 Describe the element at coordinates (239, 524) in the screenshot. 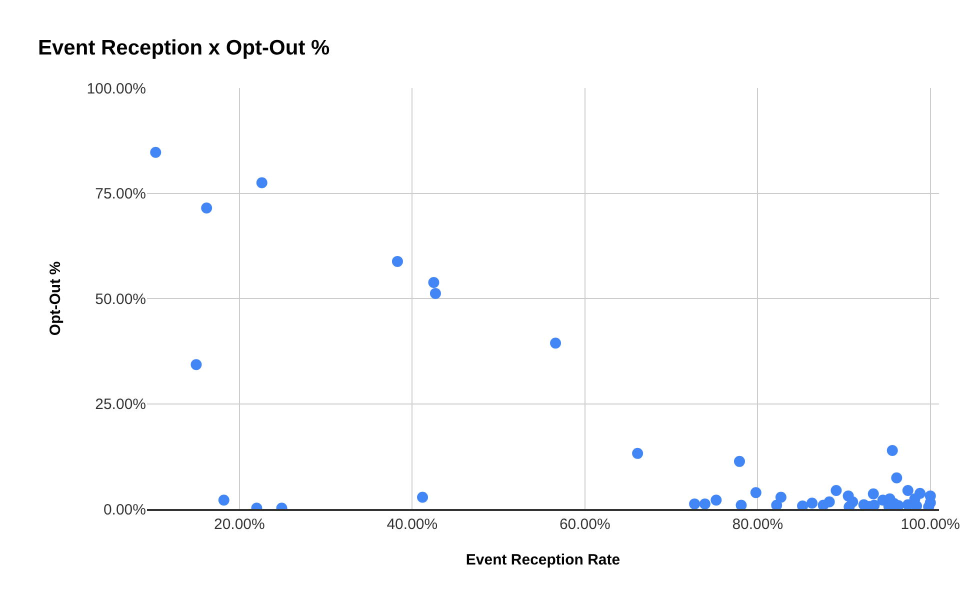

I see `x-tick-label: 20.00%` at that location.